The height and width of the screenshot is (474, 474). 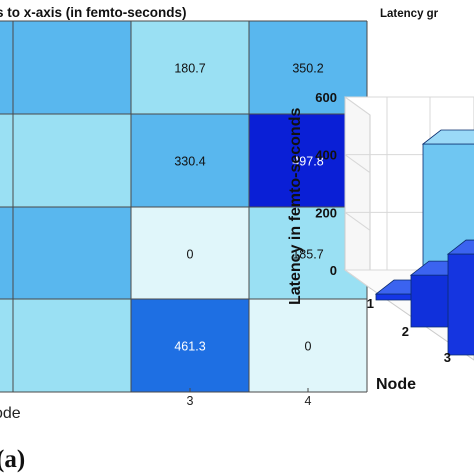 What do you see at coordinates (10, 413) in the screenshot?
I see `heatmap-x-axis-label: ode` at bounding box center [10, 413].